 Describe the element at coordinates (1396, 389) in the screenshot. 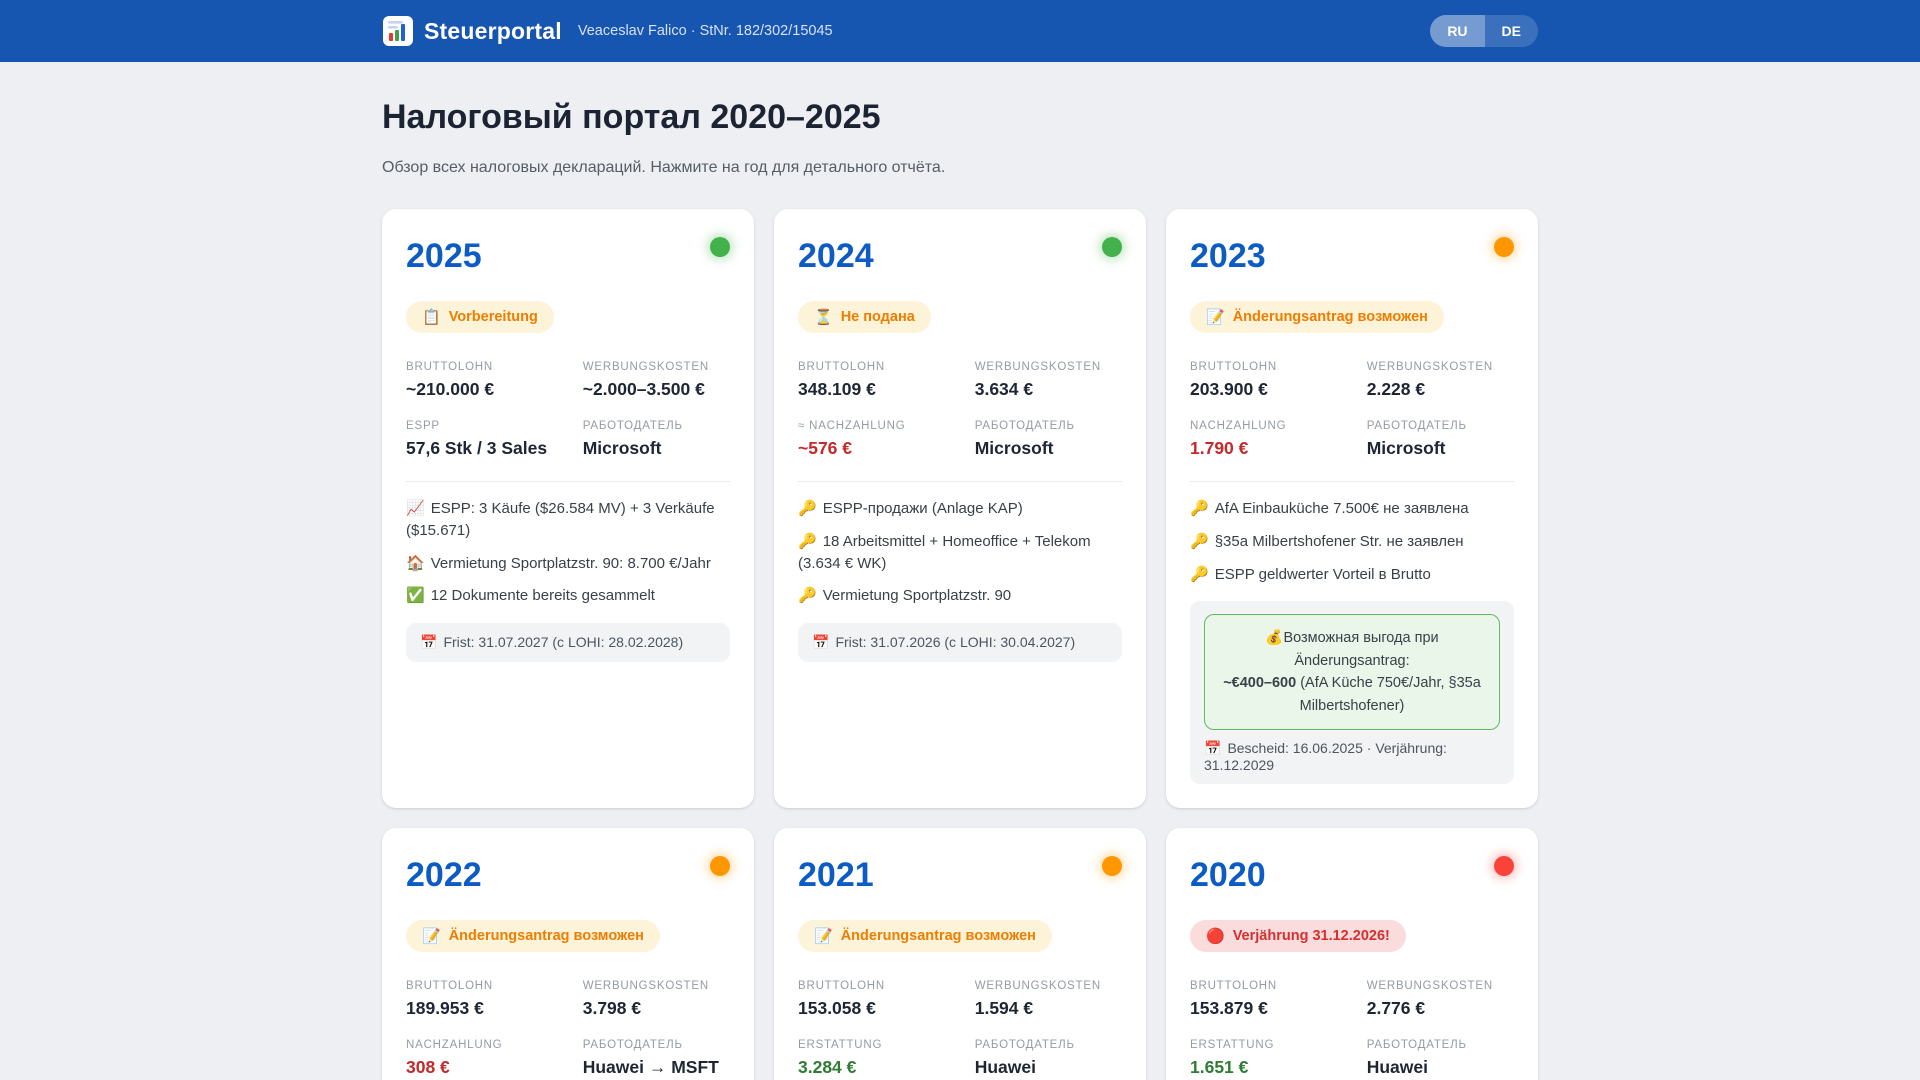

I see `stat-value: 2.228 €` at that location.